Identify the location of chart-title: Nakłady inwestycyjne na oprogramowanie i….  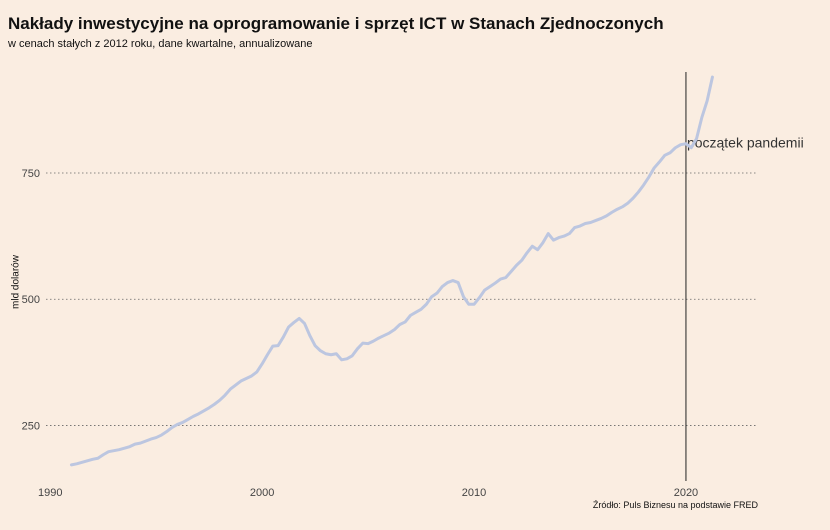
(336, 23).